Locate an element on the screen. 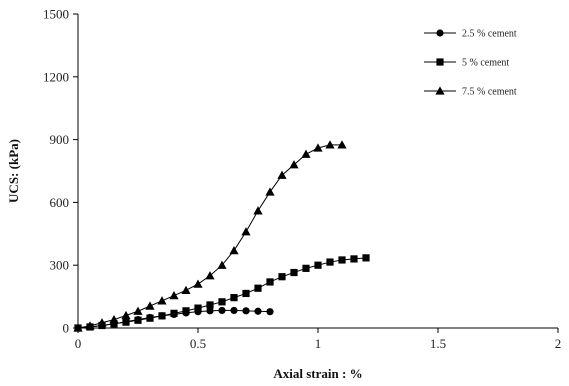  legend-marker-triangle is located at coordinates (440, 90).